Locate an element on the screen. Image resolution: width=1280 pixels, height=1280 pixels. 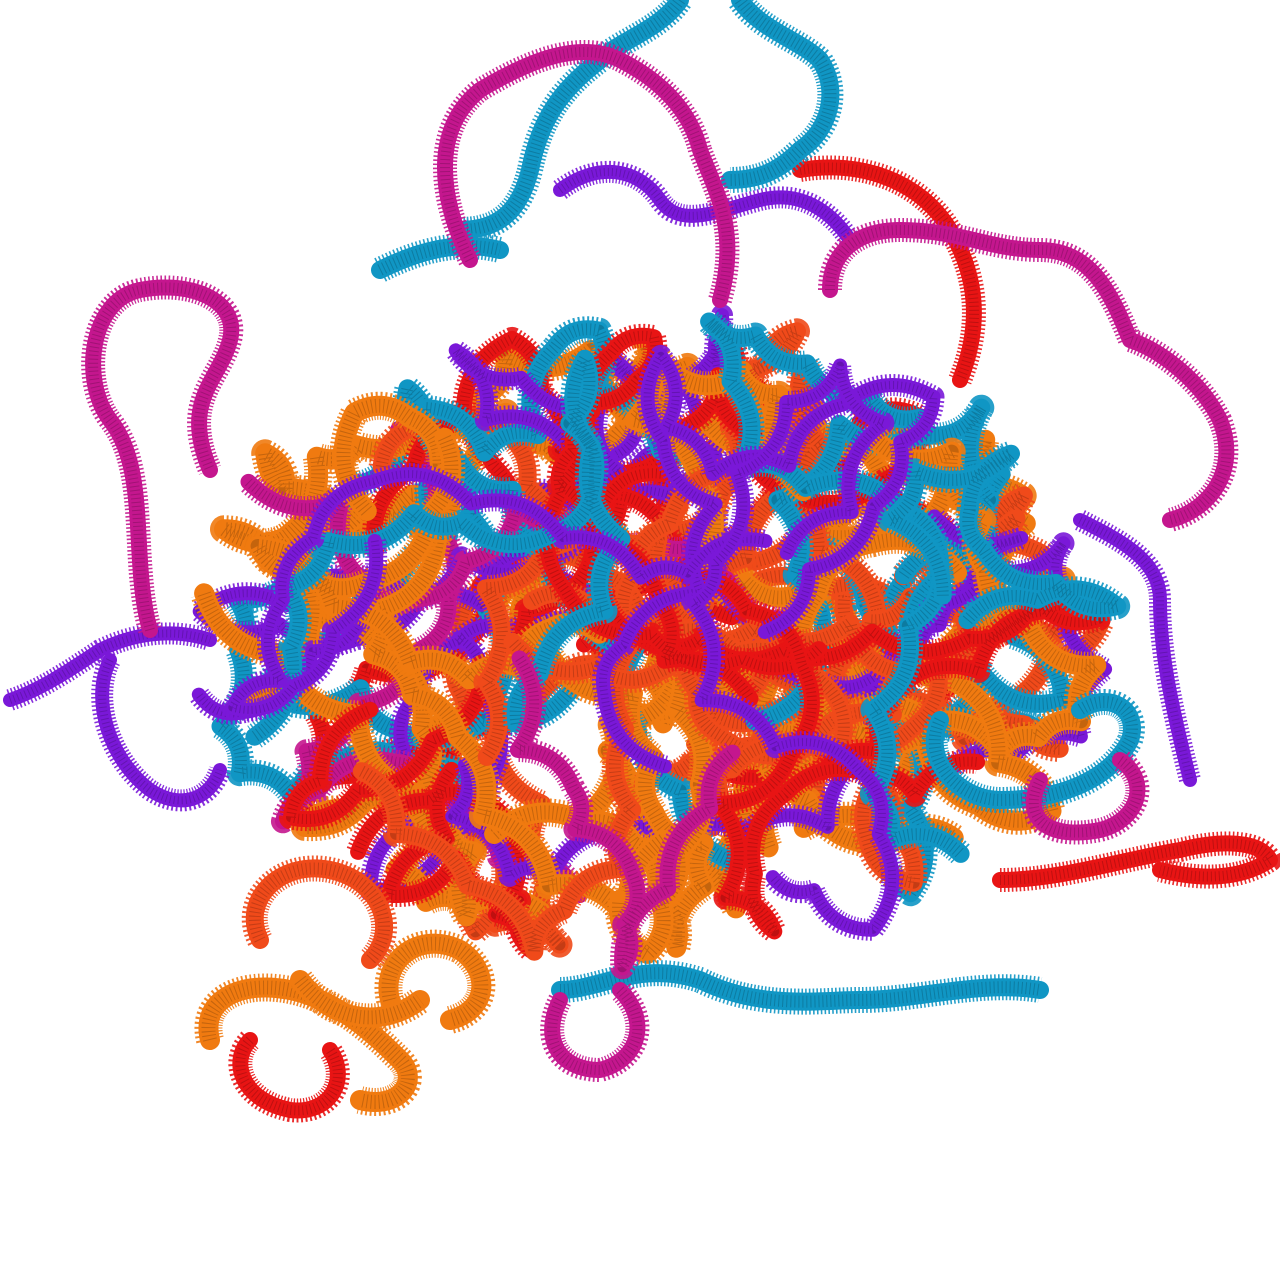
orange-strand is located at coordinates (503, 664).